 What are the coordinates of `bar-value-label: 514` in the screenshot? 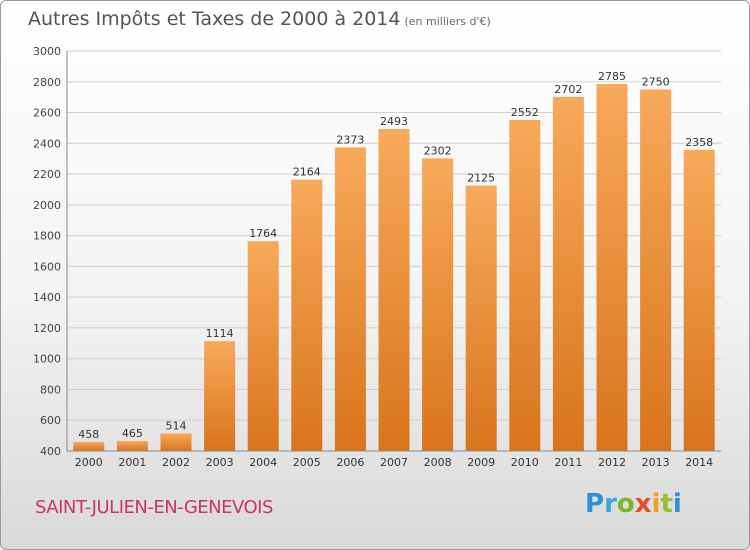 It's located at (176, 425).